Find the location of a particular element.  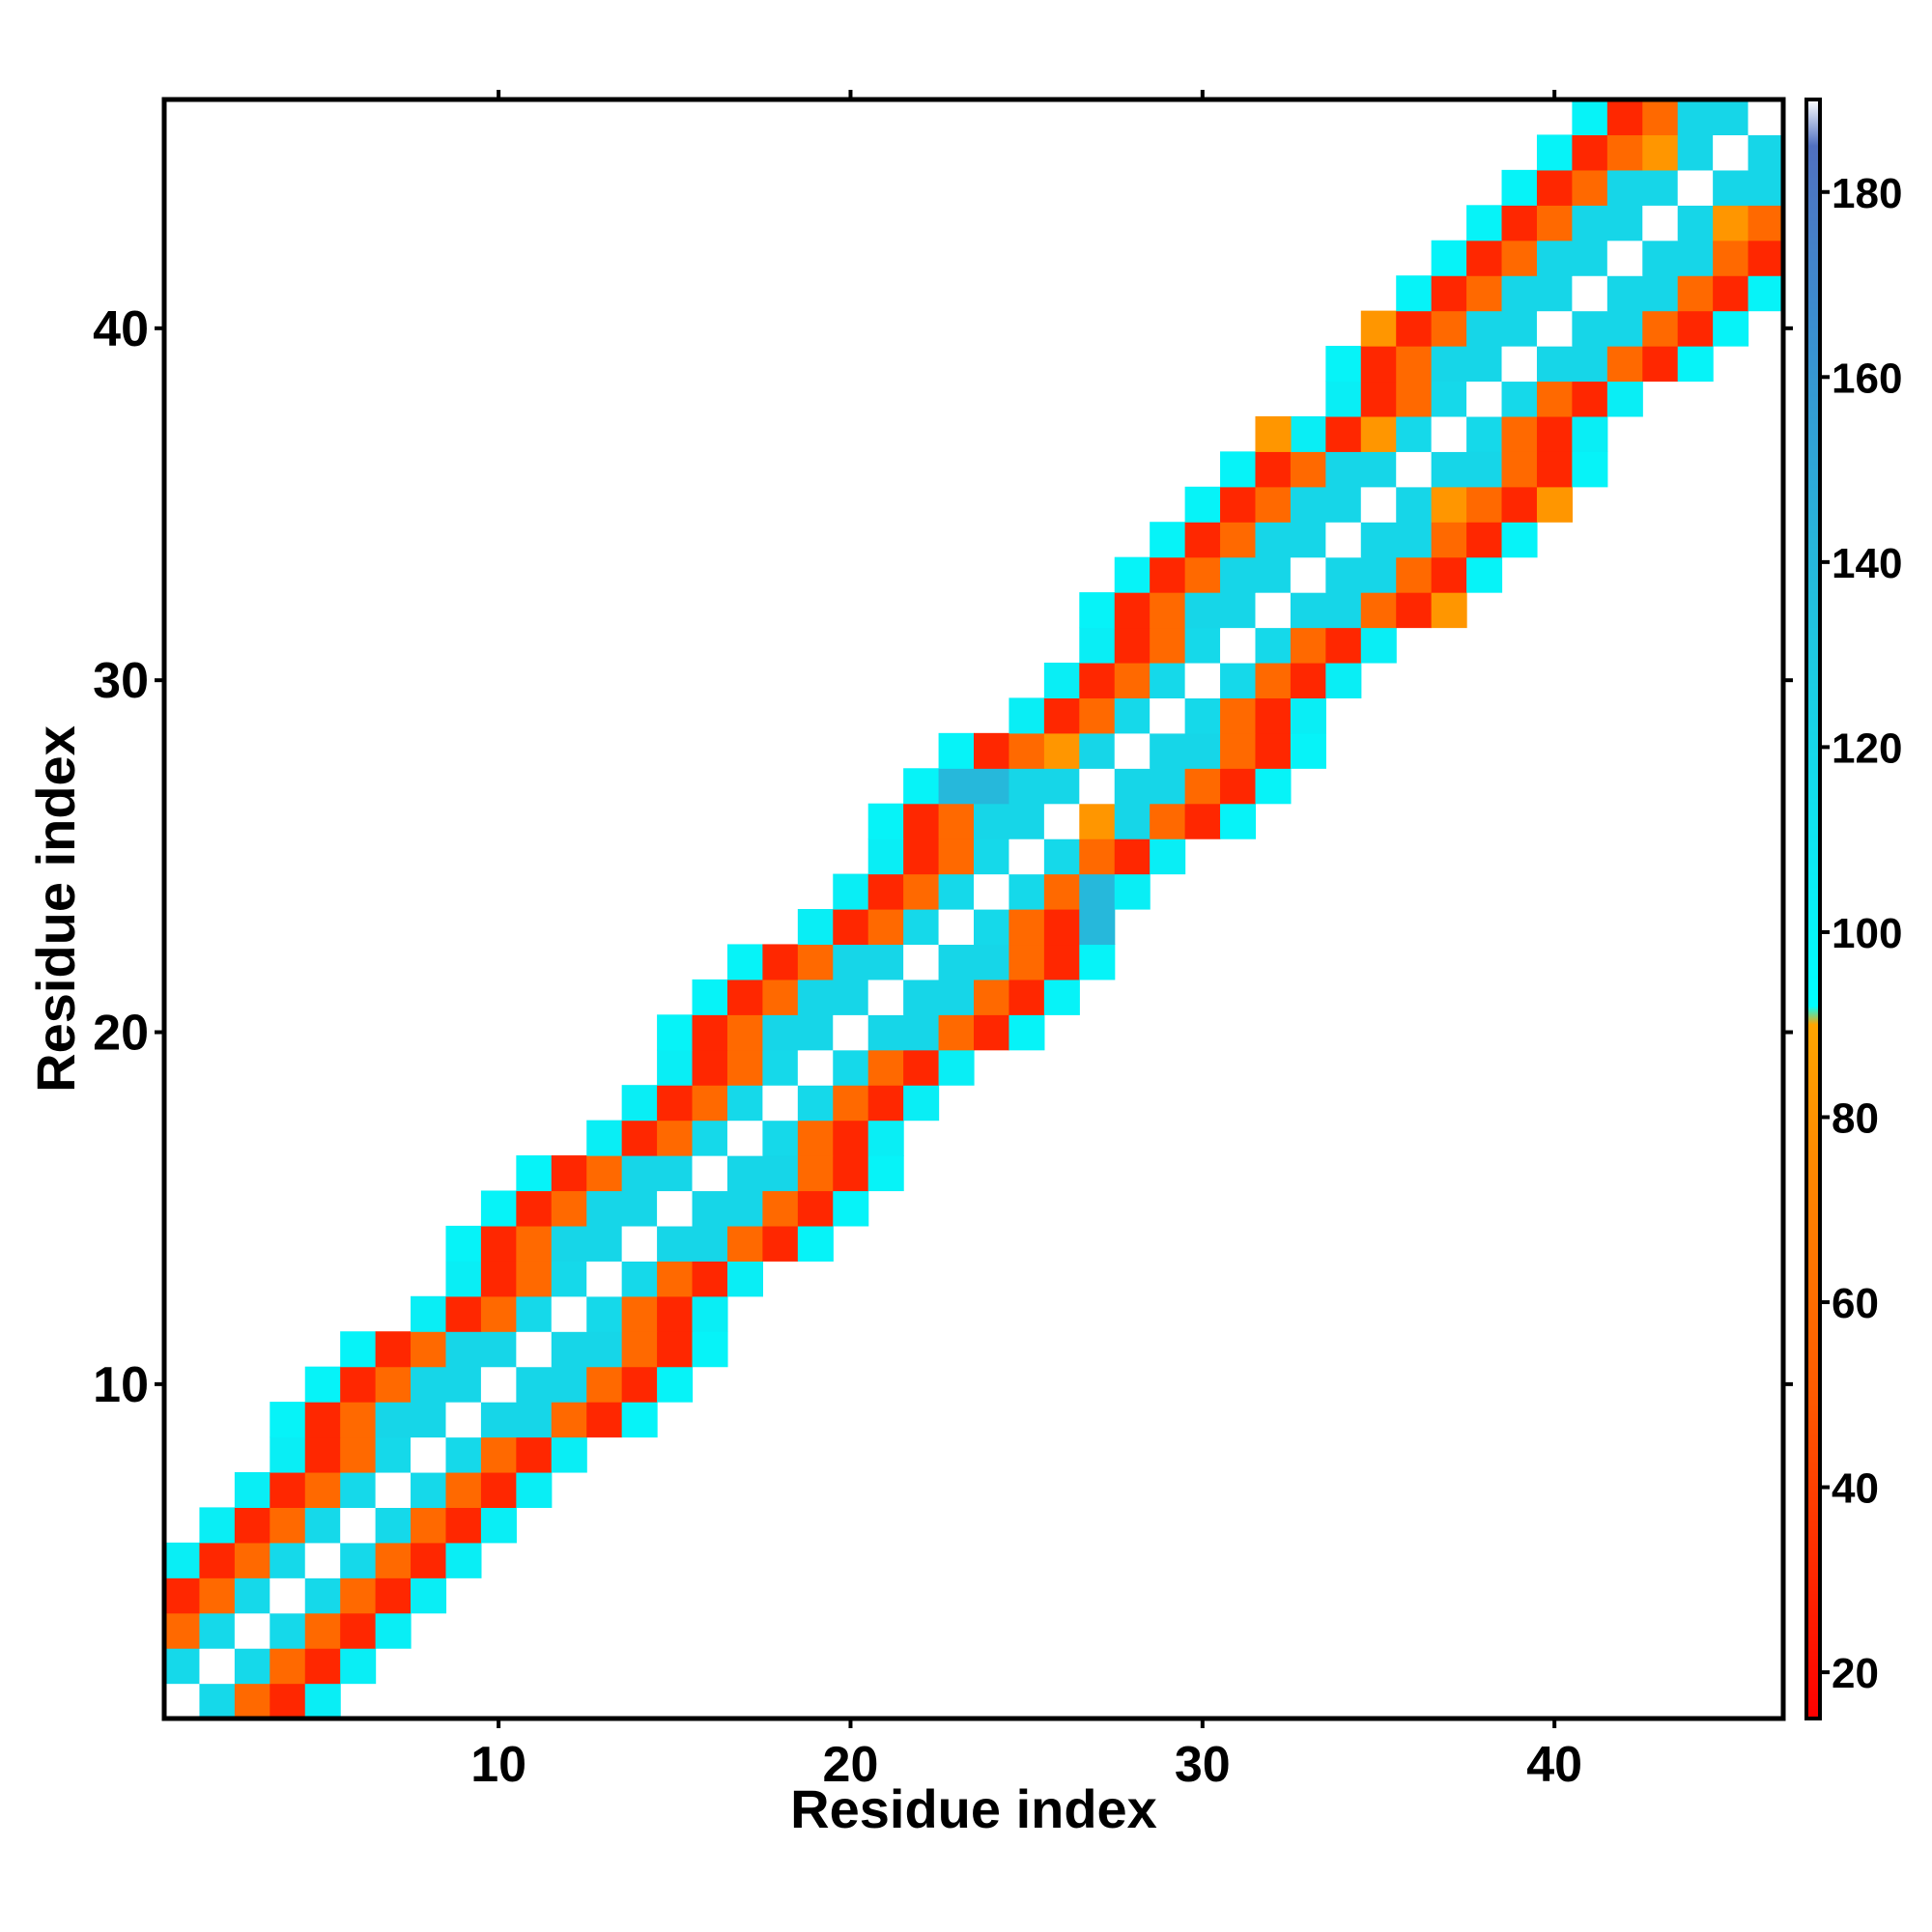

y-tick-label: 30 is located at coordinates (121, 681).